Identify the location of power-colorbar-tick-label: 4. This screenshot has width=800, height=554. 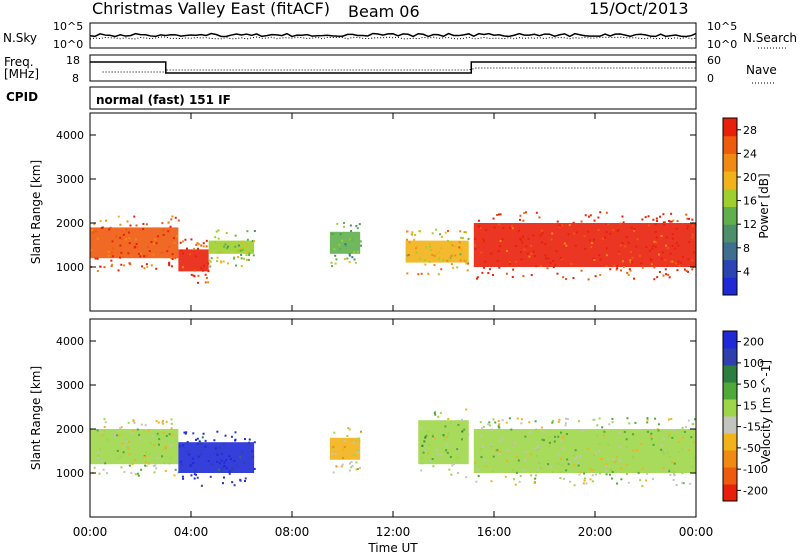
(746, 271).